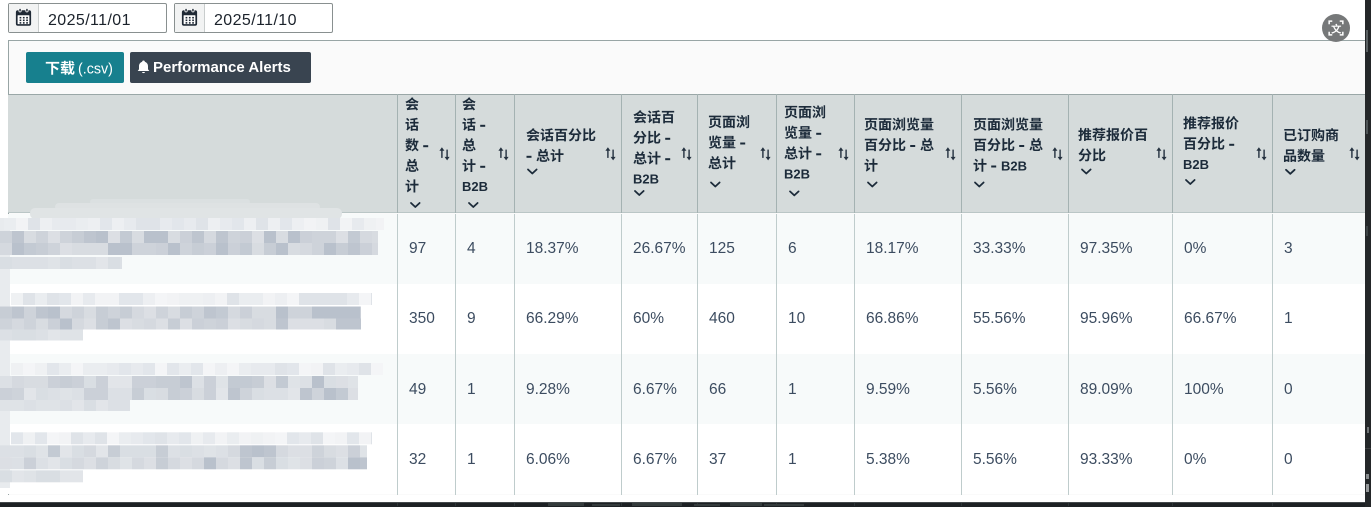 Image resolution: width=1371 pixels, height=507 pixels. I want to click on svg-text: (.csv), so click(95, 70).